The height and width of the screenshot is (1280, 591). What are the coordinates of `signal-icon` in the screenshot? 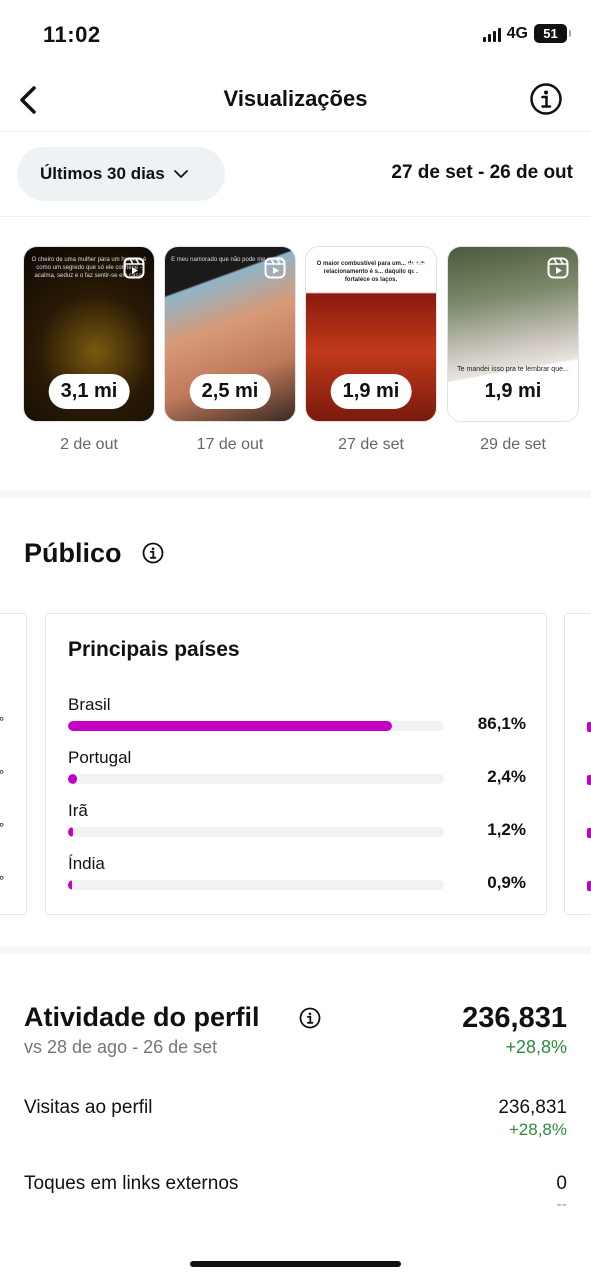 It's located at (491, 34).